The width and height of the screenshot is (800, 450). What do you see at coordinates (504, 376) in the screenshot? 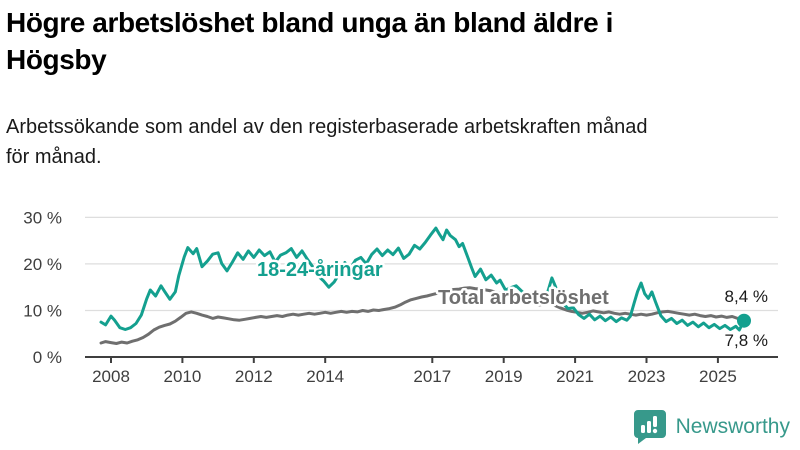
I see `x-axis-label: 2019` at bounding box center [504, 376].